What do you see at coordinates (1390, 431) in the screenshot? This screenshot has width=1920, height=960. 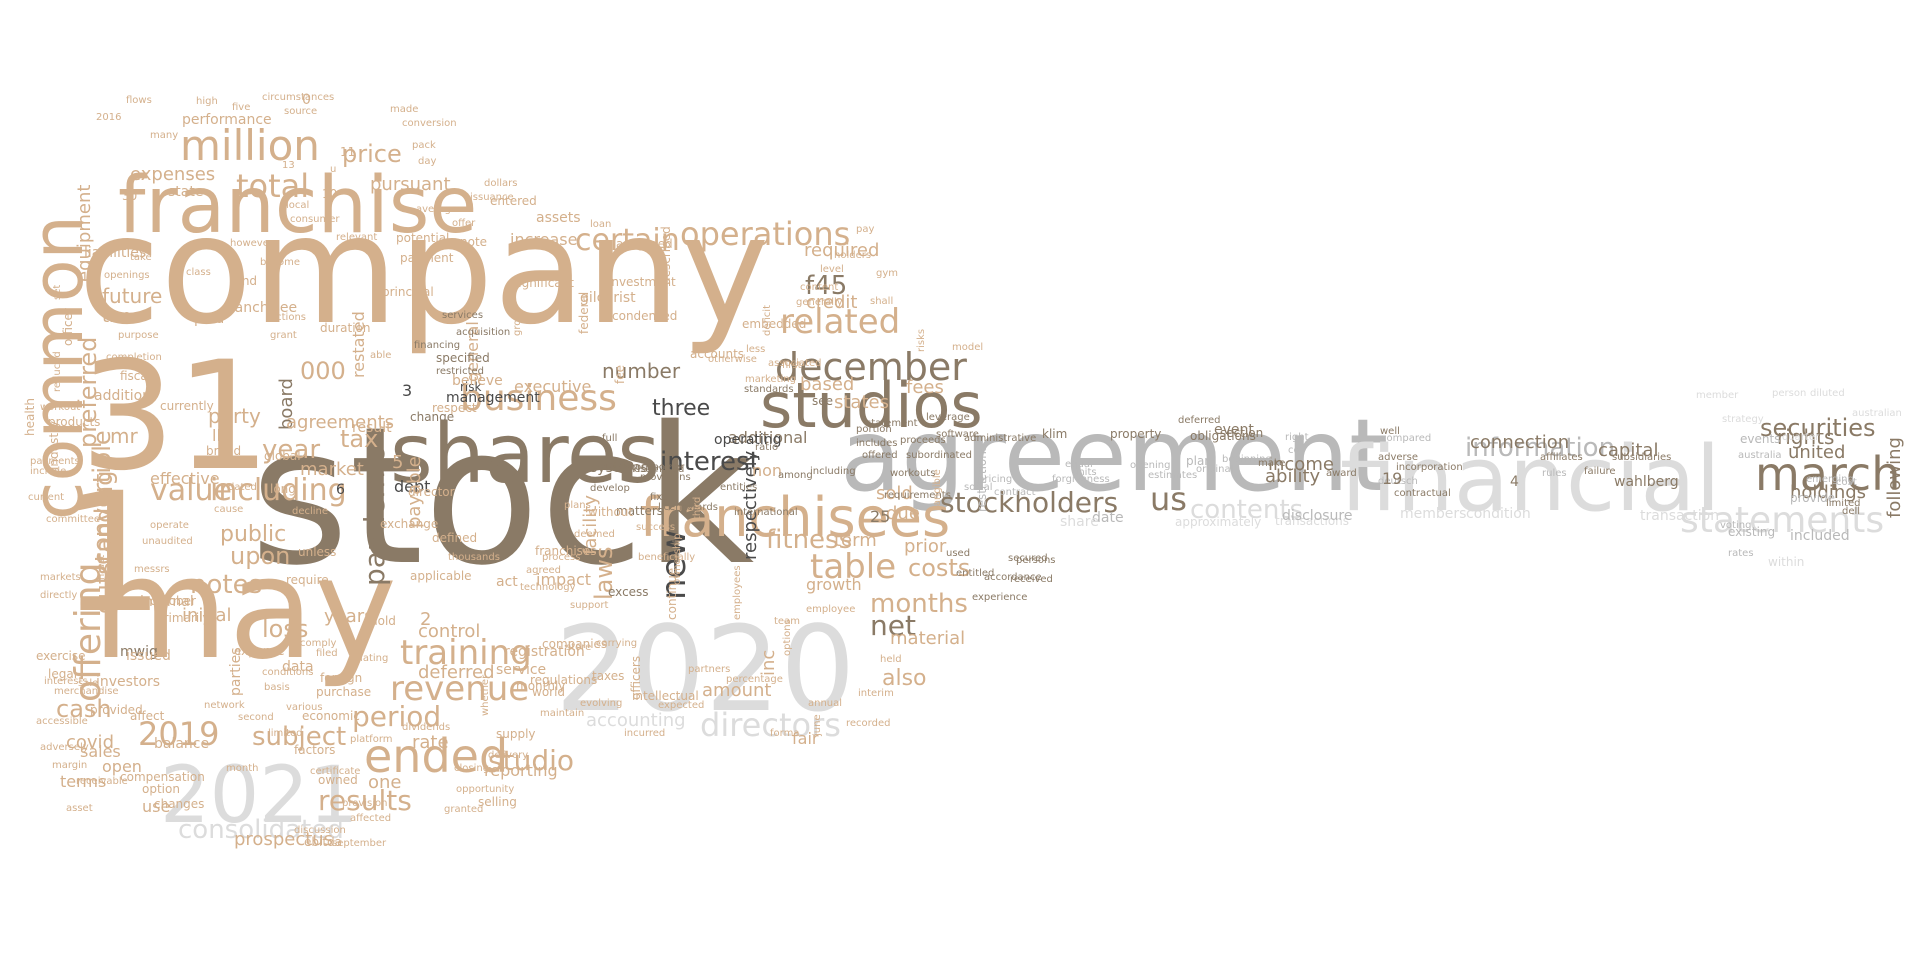 I see `word-436: well` at bounding box center [1390, 431].